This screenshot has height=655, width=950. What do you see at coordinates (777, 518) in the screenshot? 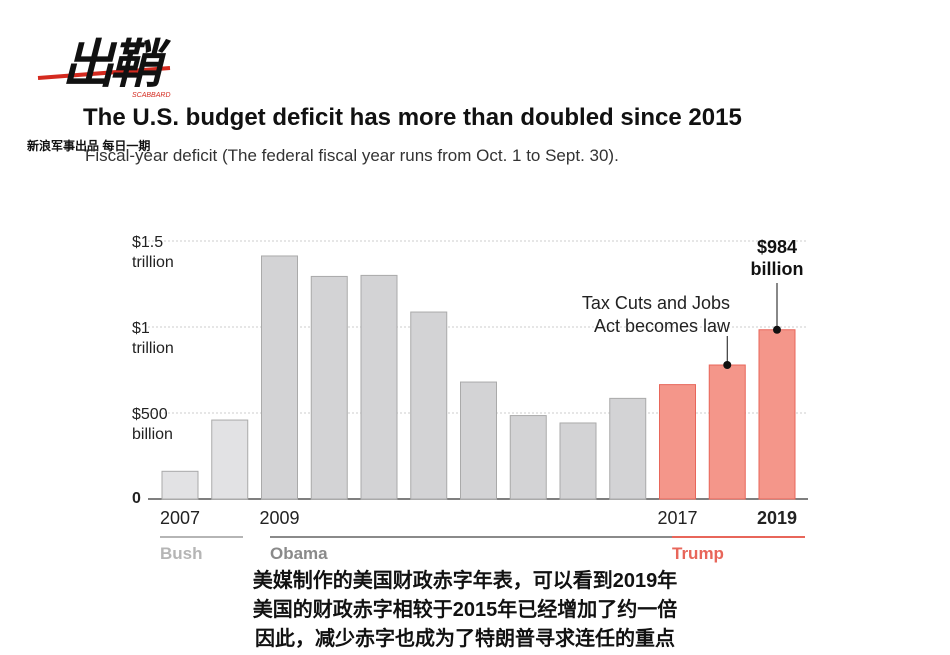
I see `x-tick-label: 2019` at bounding box center [777, 518].